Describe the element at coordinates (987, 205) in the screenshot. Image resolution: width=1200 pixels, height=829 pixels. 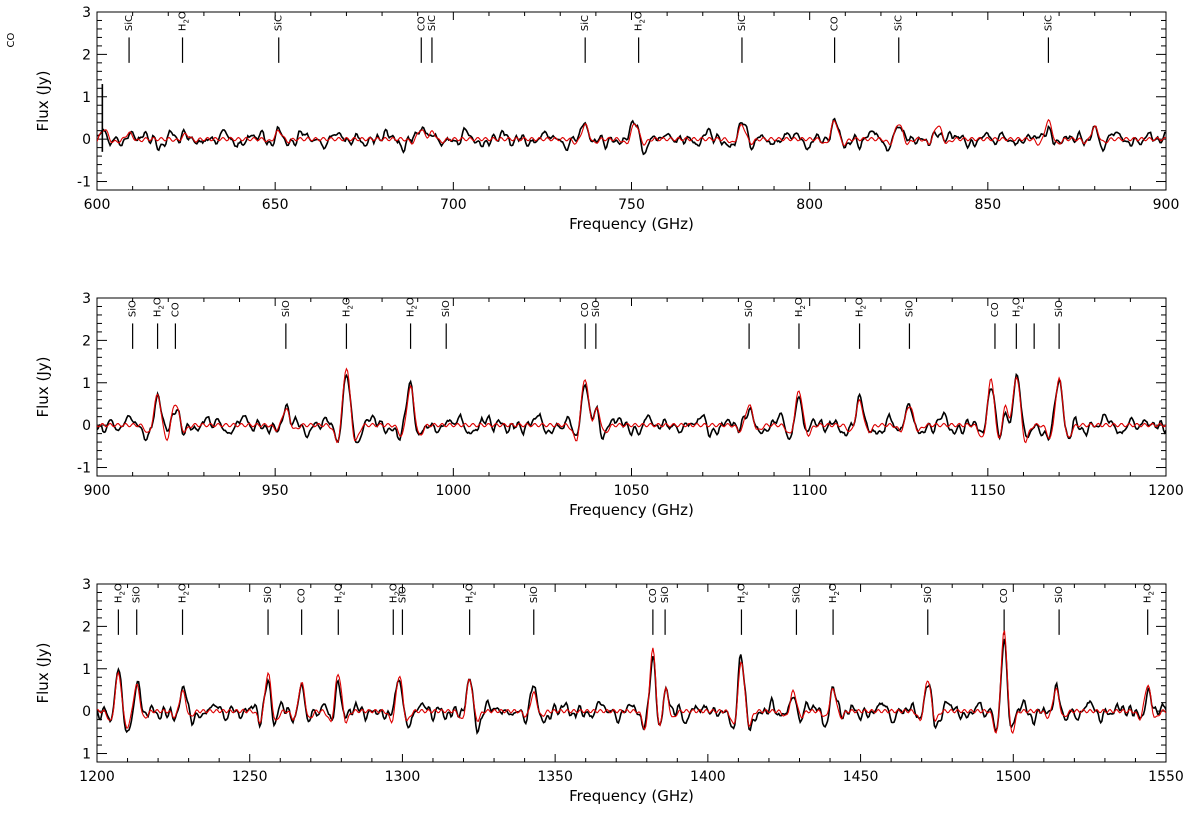
I see `x-tick-label: 850` at that location.